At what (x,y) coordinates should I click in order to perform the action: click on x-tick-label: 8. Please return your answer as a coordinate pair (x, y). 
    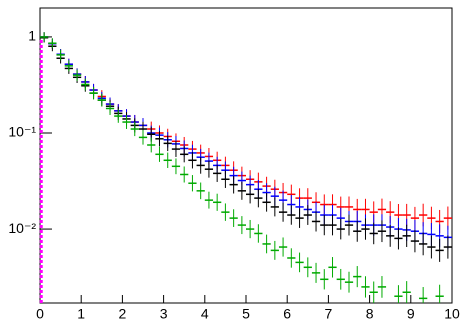
    Looking at the image, I should click on (370, 314).